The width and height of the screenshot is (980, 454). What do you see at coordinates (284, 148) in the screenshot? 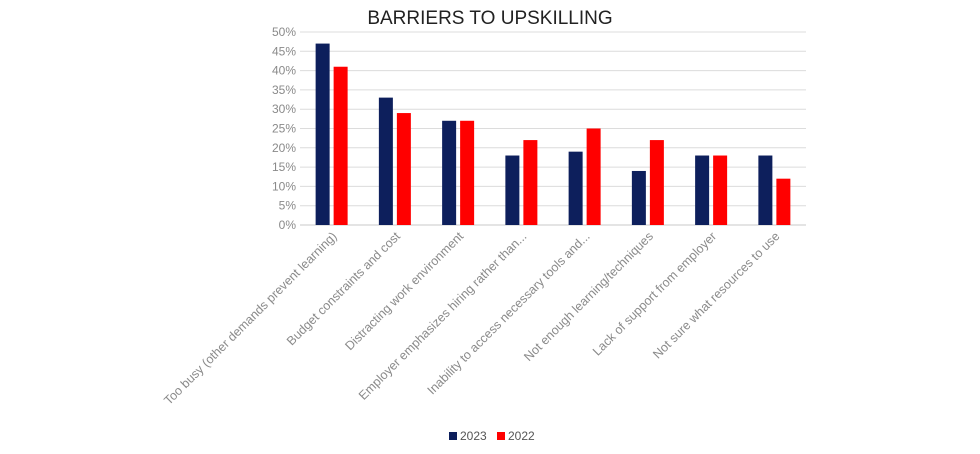
I see `y-tick-label: 20%` at bounding box center [284, 148].